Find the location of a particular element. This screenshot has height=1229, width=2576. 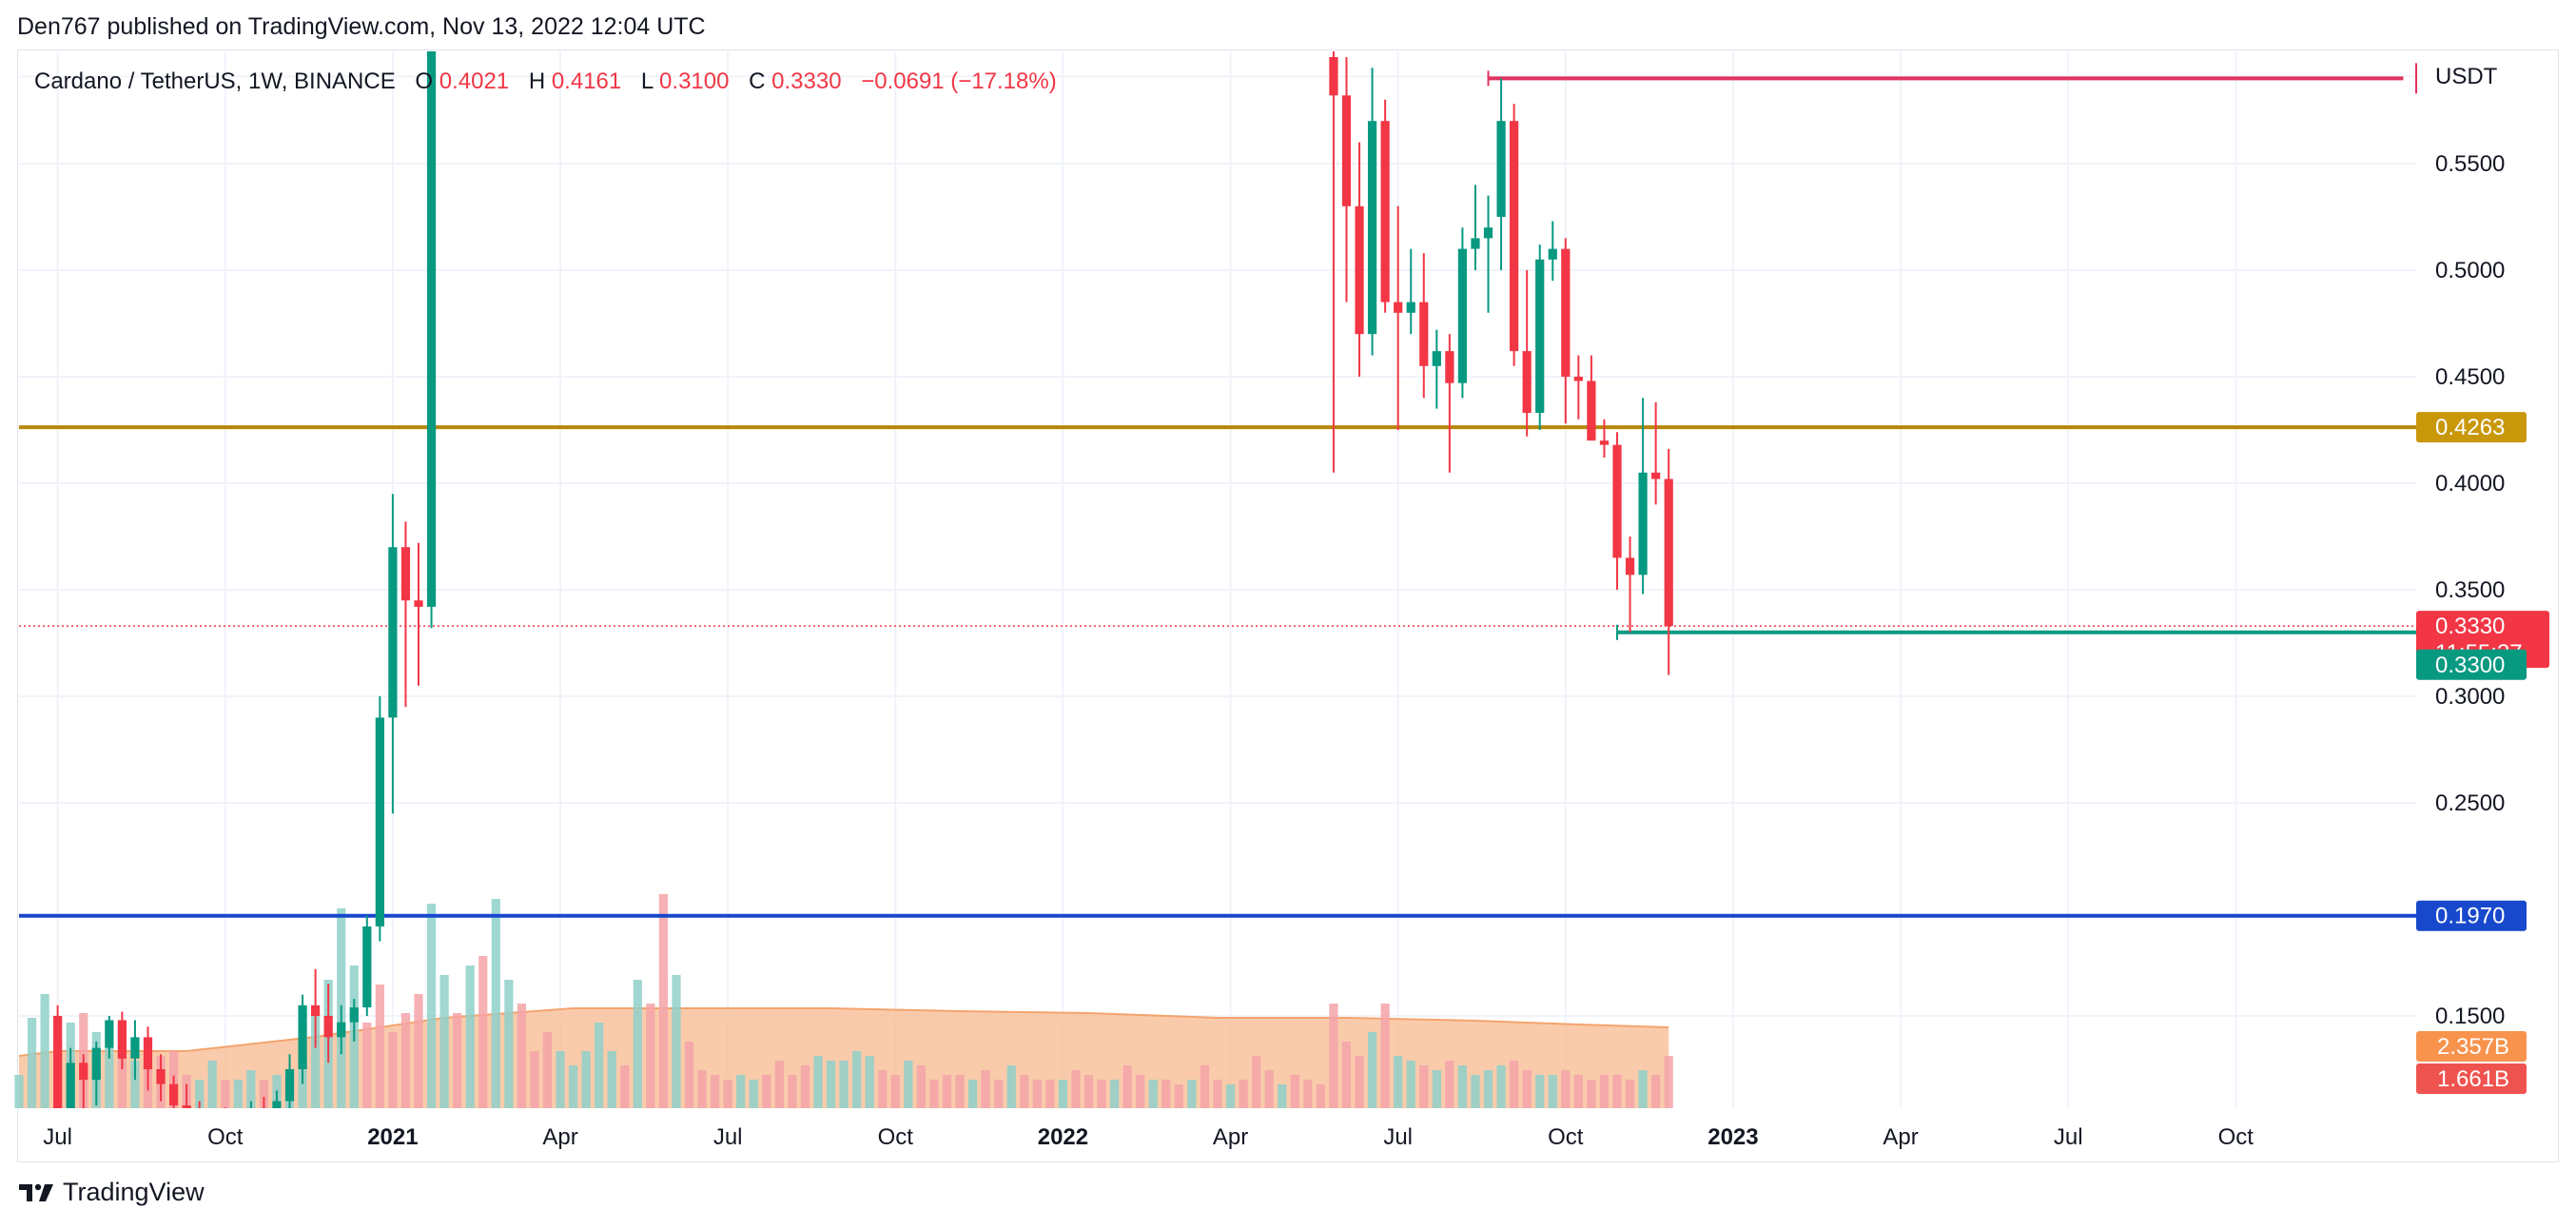

volume-ma-line is located at coordinates (844, 1032).